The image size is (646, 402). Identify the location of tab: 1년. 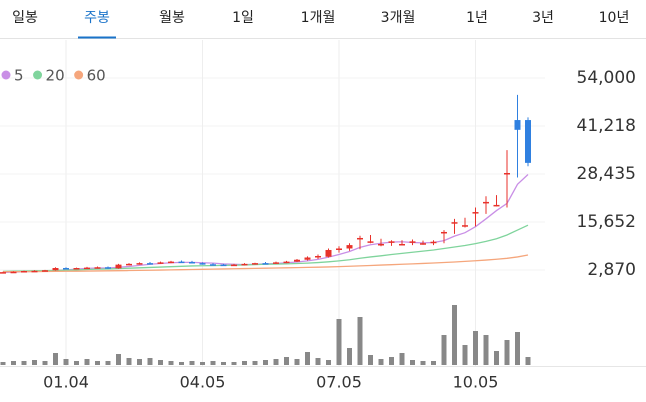
(477, 18).